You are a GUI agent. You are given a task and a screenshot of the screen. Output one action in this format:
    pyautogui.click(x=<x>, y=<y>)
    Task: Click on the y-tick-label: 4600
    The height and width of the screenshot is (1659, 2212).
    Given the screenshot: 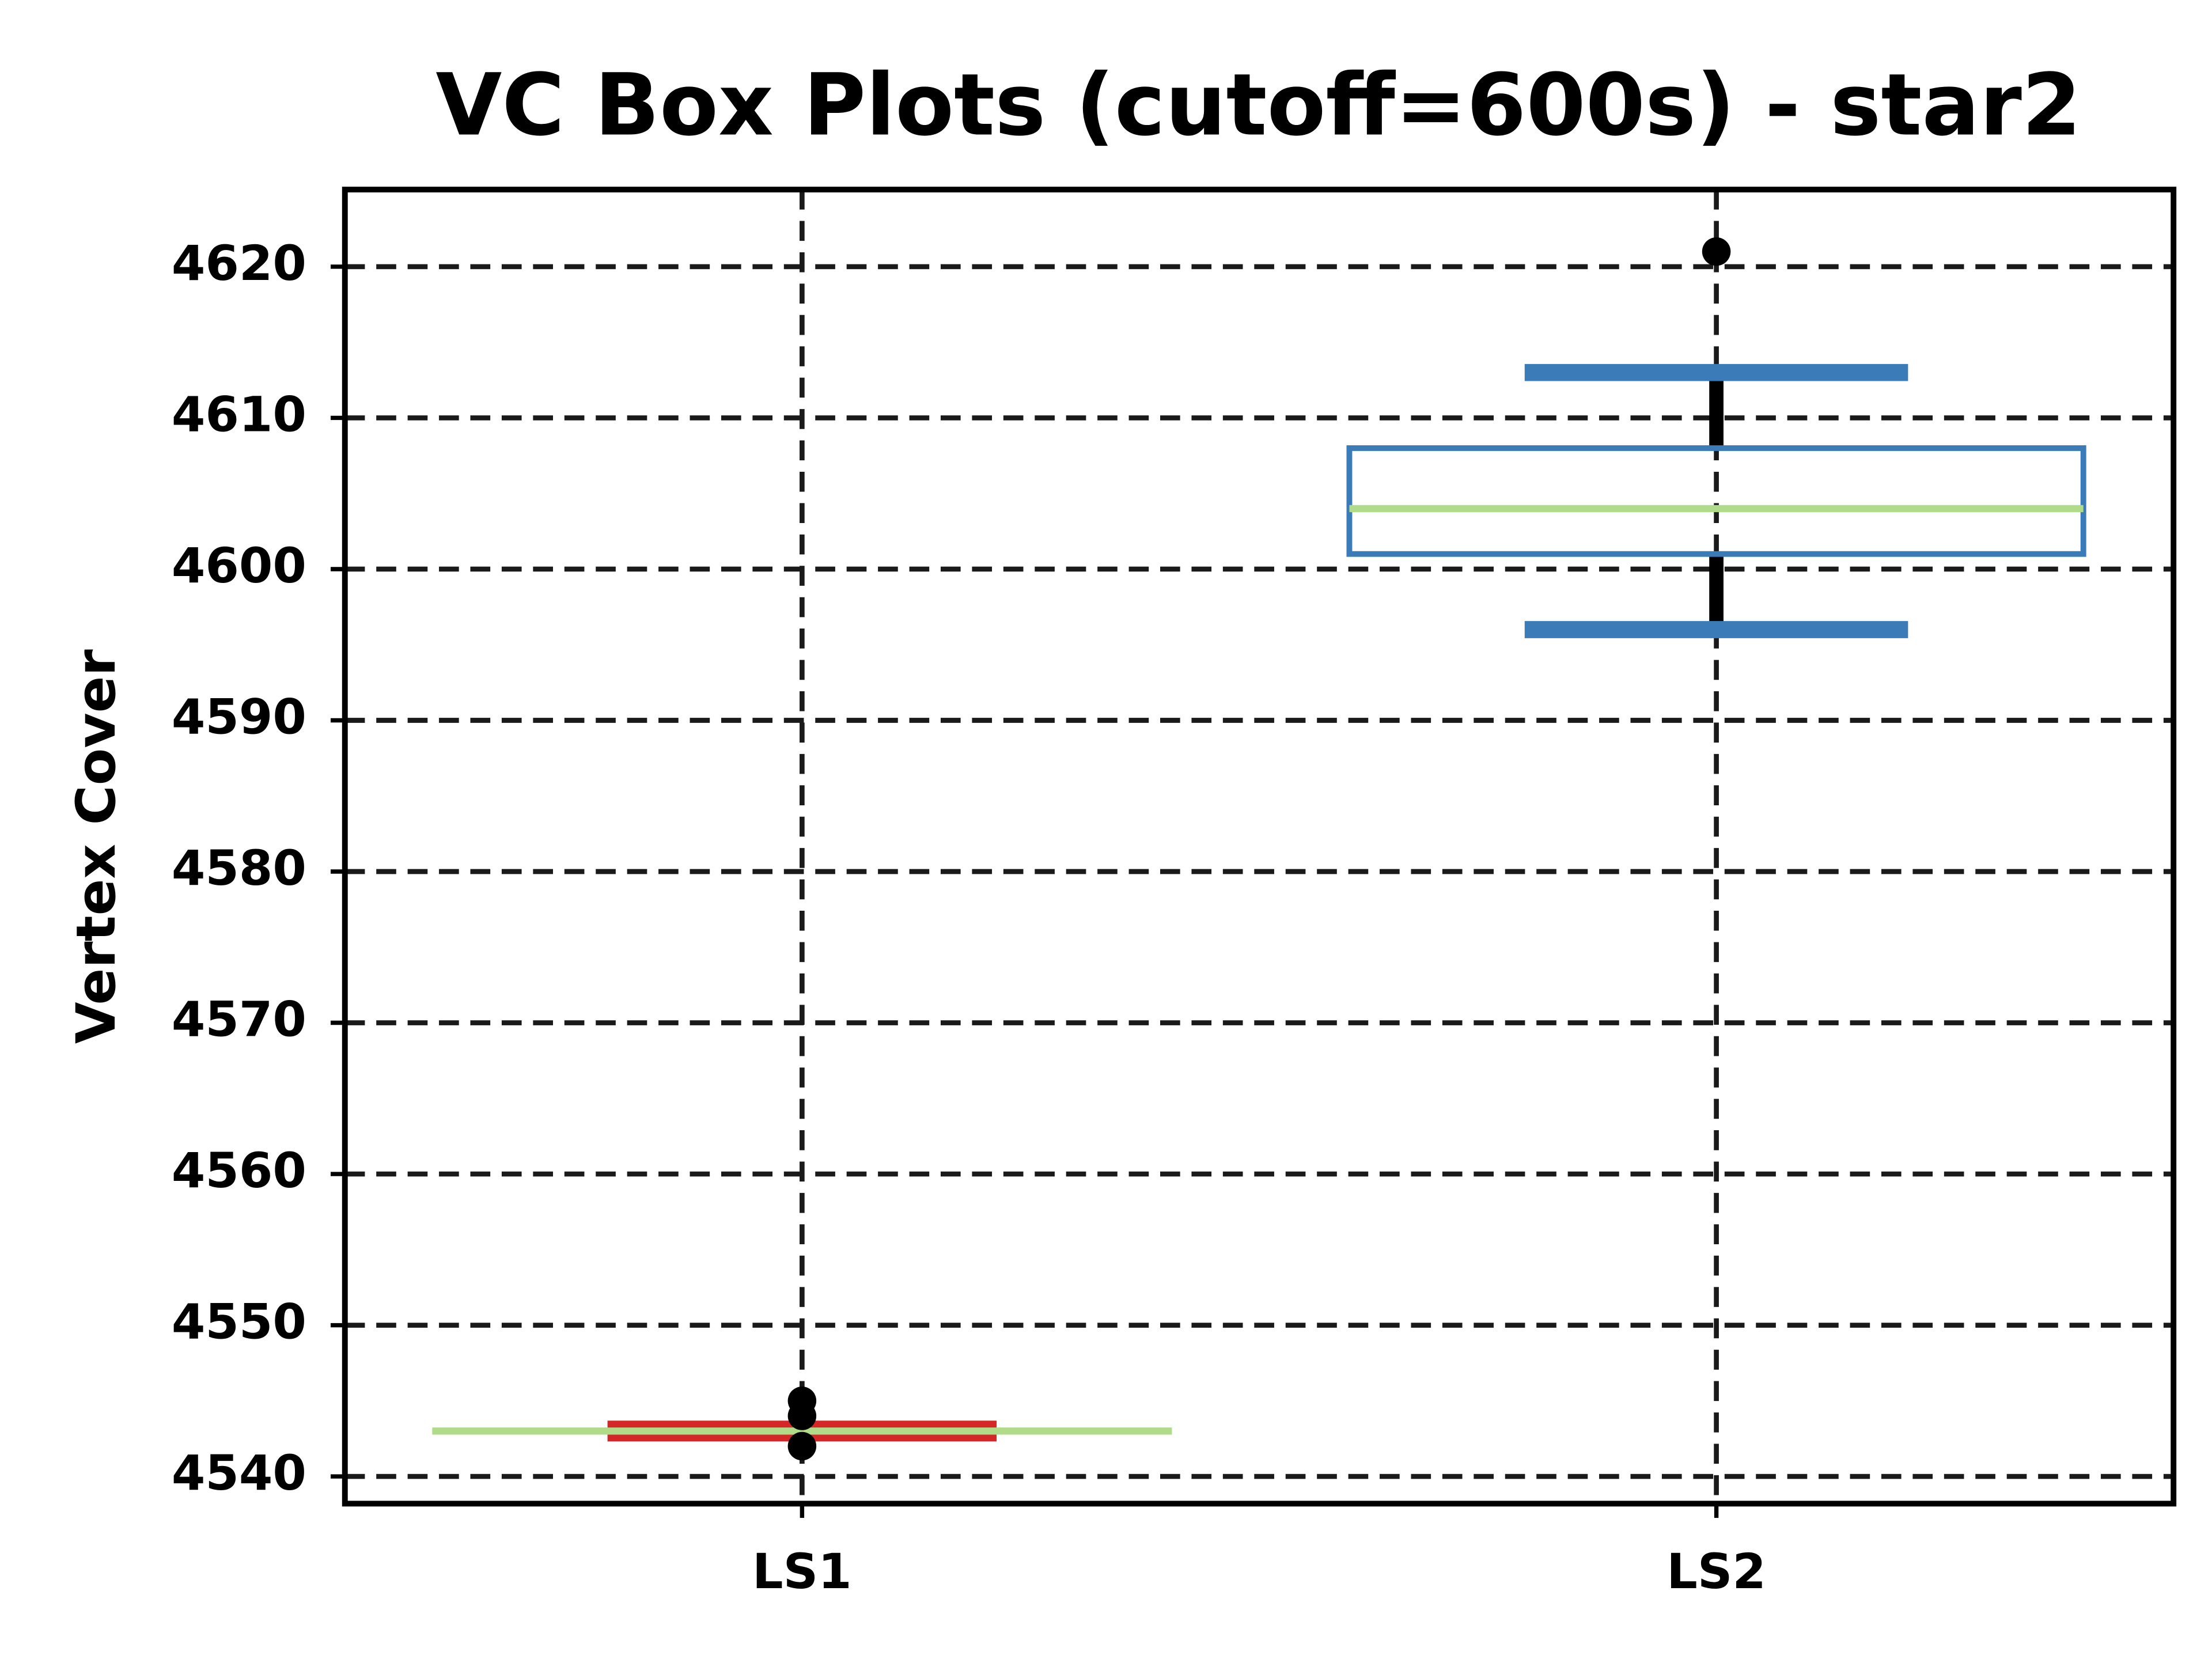 What is the action you would take?
    pyautogui.click(x=239, y=565)
    